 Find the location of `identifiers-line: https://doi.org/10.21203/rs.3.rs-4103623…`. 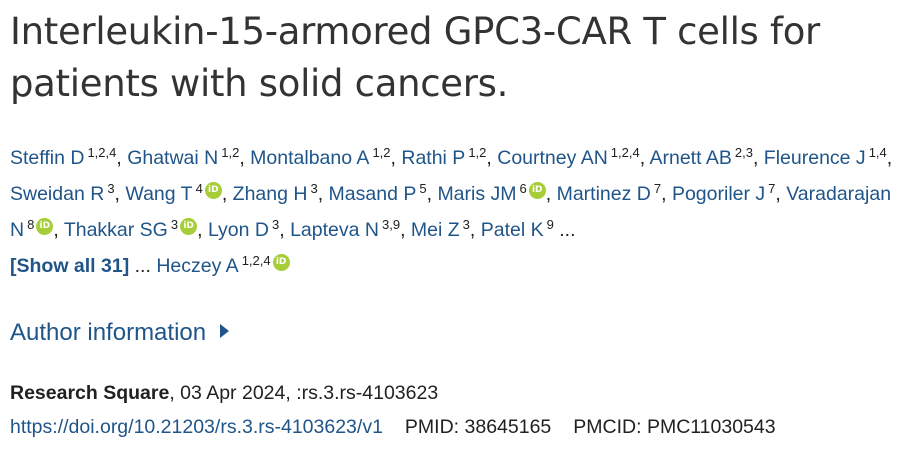

identifiers-line: https://doi.org/10.21203/rs.3.rs-4103623… is located at coordinates (460, 427).